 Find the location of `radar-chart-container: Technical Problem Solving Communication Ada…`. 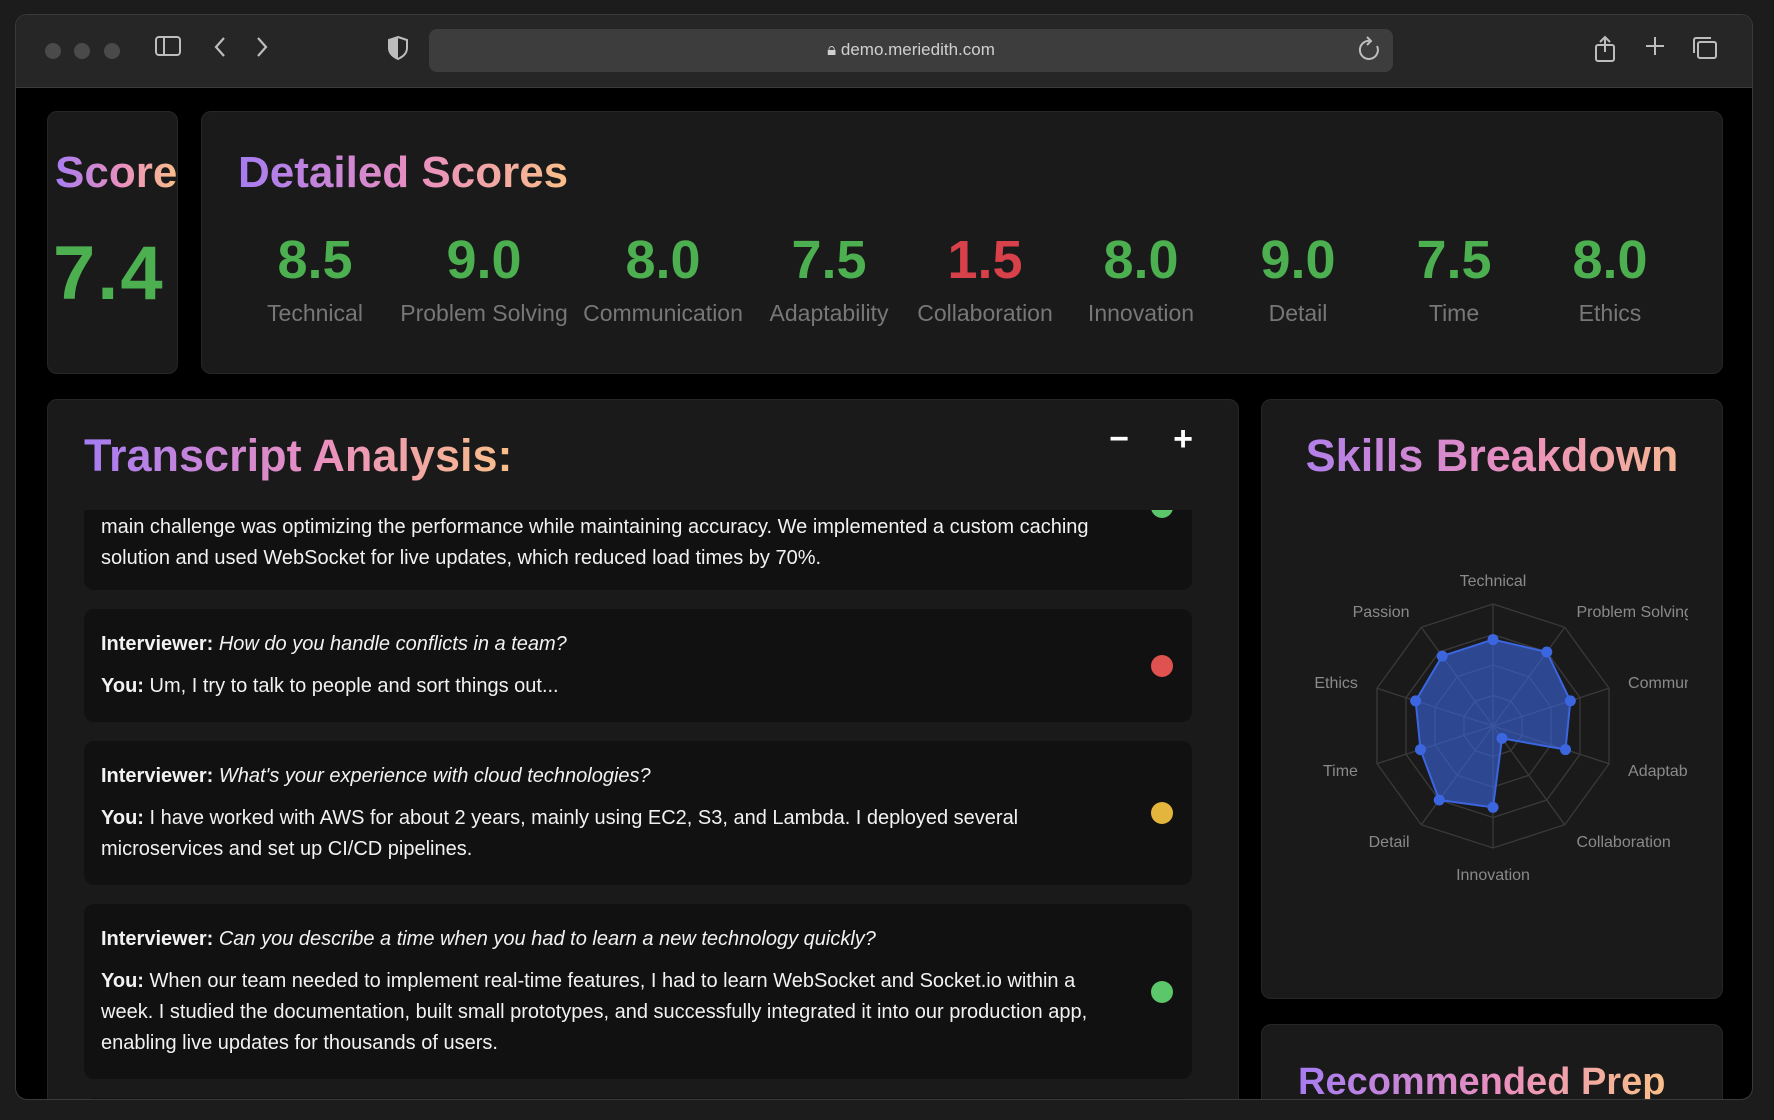

radar-chart-container: Technical Problem Solving Communication Ada… is located at coordinates (1495, 730).